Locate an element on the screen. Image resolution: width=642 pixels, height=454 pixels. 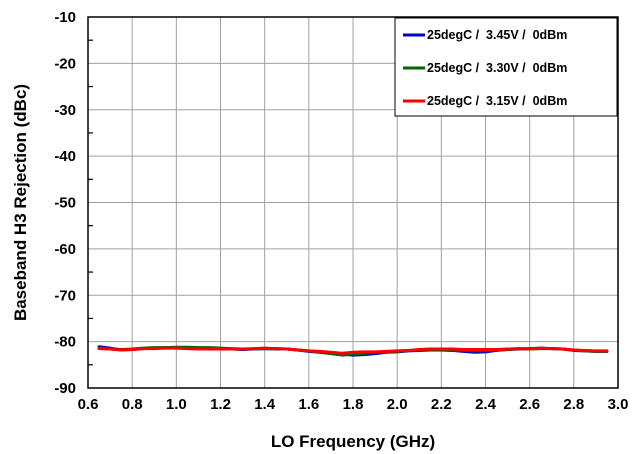
y-tick-label: -60 is located at coordinates (65, 249).